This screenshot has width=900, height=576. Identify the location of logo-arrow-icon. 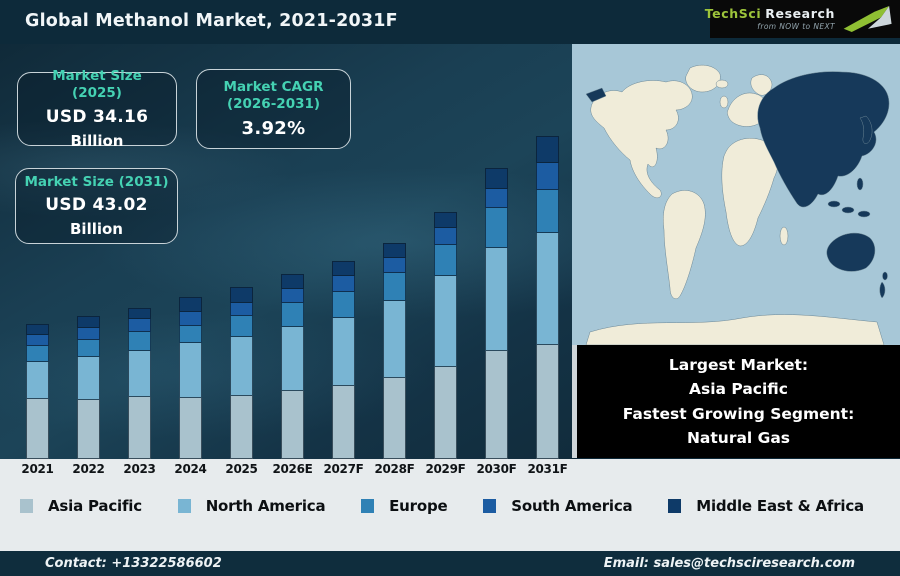
(867, 19).